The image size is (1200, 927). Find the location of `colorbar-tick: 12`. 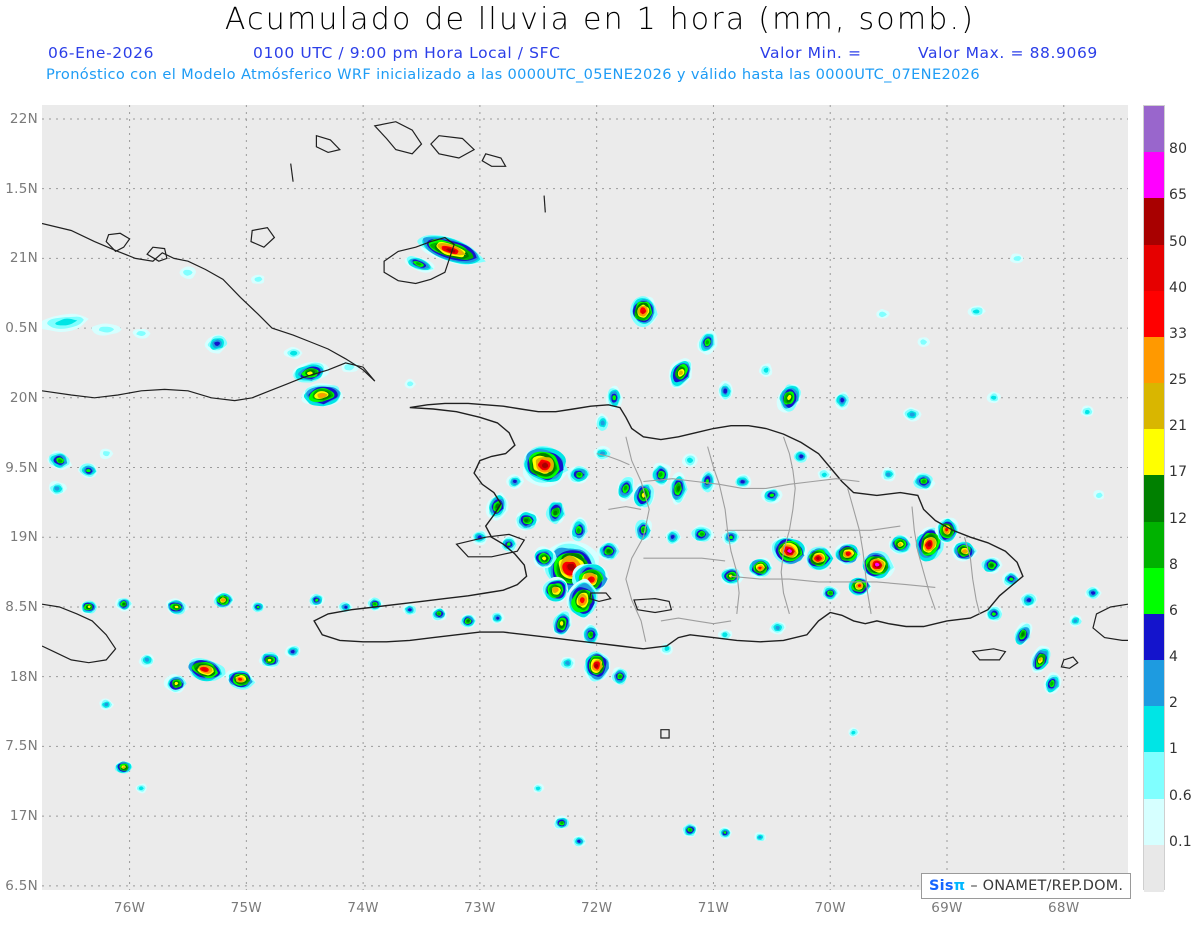

colorbar-tick: 12 is located at coordinates (1178, 518).